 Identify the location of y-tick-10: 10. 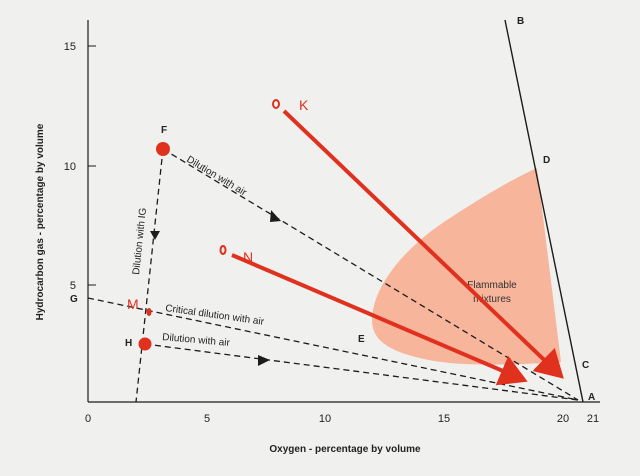
(70, 167).